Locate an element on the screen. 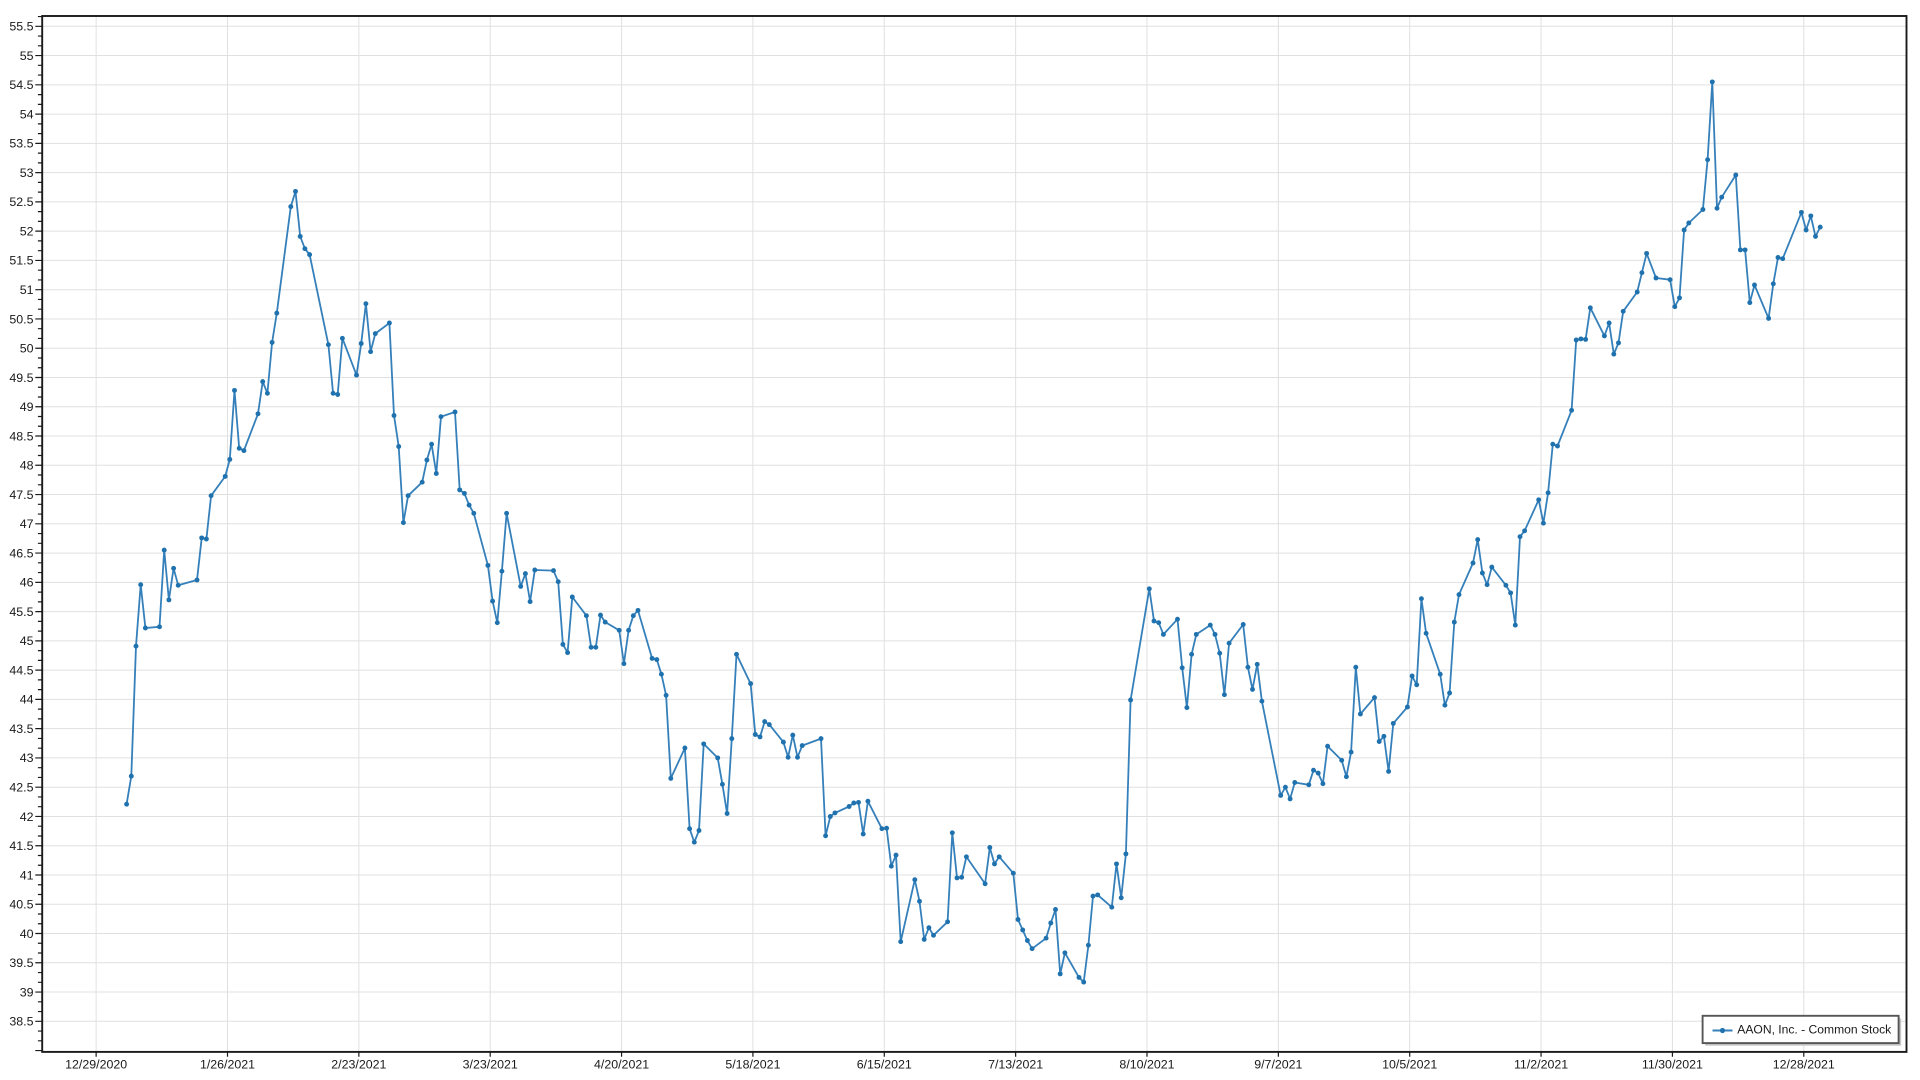 The height and width of the screenshot is (1080, 1920). svg-text: 52 is located at coordinates (27, 231).